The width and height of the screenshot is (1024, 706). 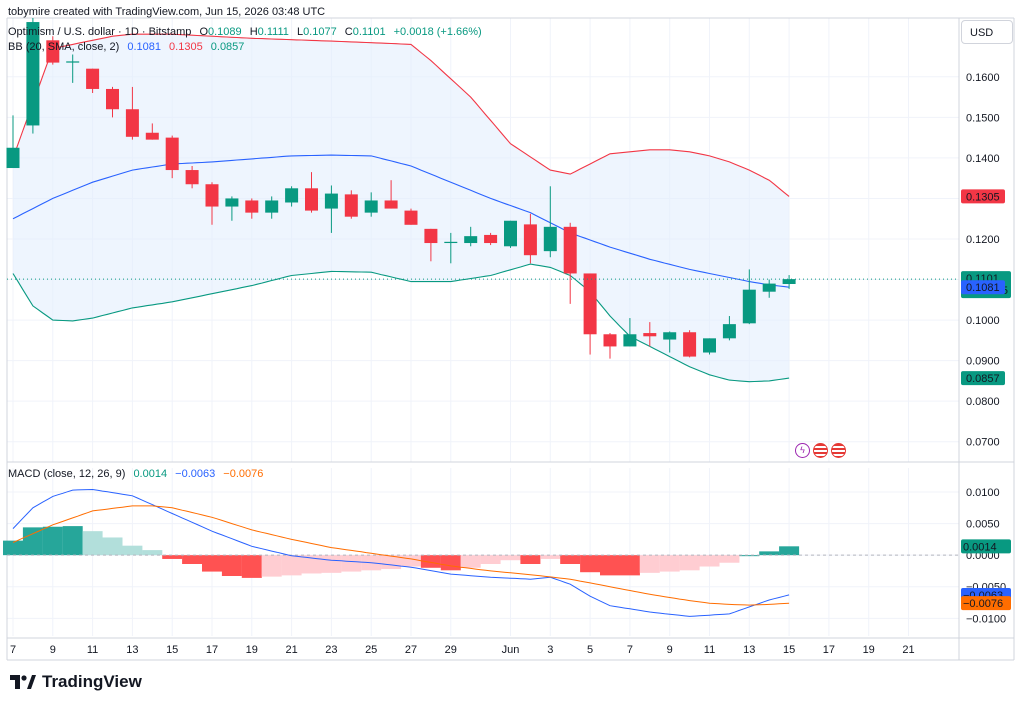 What do you see at coordinates (348, 32) in the screenshot?
I see `ohlc-c-label: C` at bounding box center [348, 32].